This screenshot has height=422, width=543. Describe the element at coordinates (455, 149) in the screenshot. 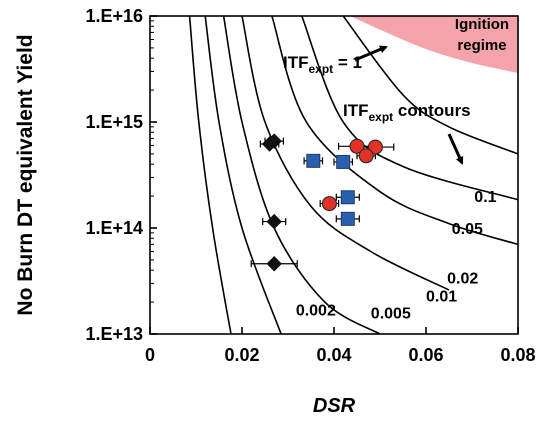

I see `itf-contours-arrow` at that location.